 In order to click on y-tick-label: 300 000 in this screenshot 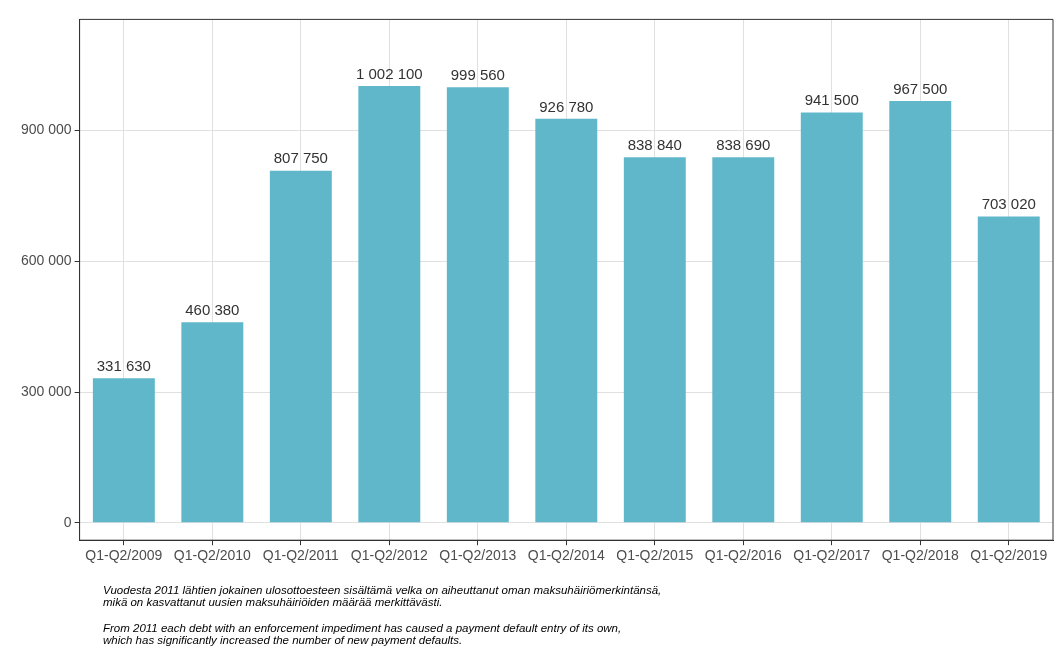, I will do `click(46, 390)`.